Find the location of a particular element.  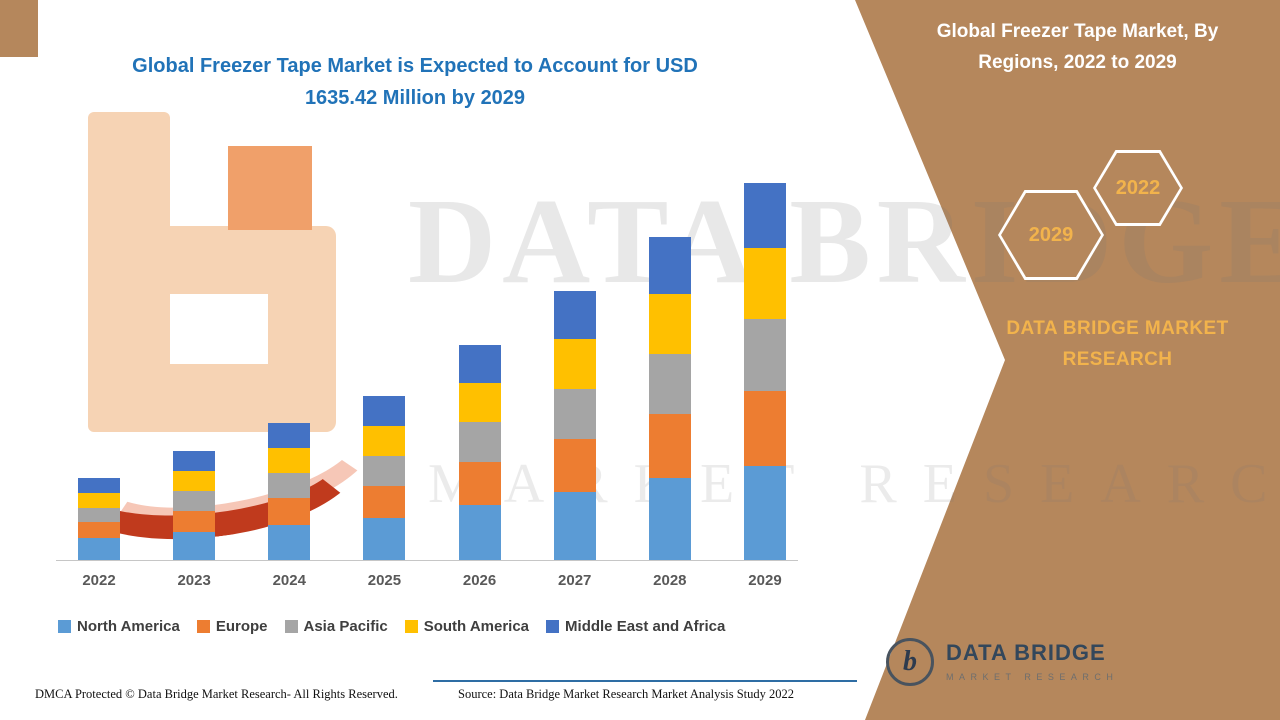

x-axis-tick-label: 2026 is located at coordinates (479, 580).